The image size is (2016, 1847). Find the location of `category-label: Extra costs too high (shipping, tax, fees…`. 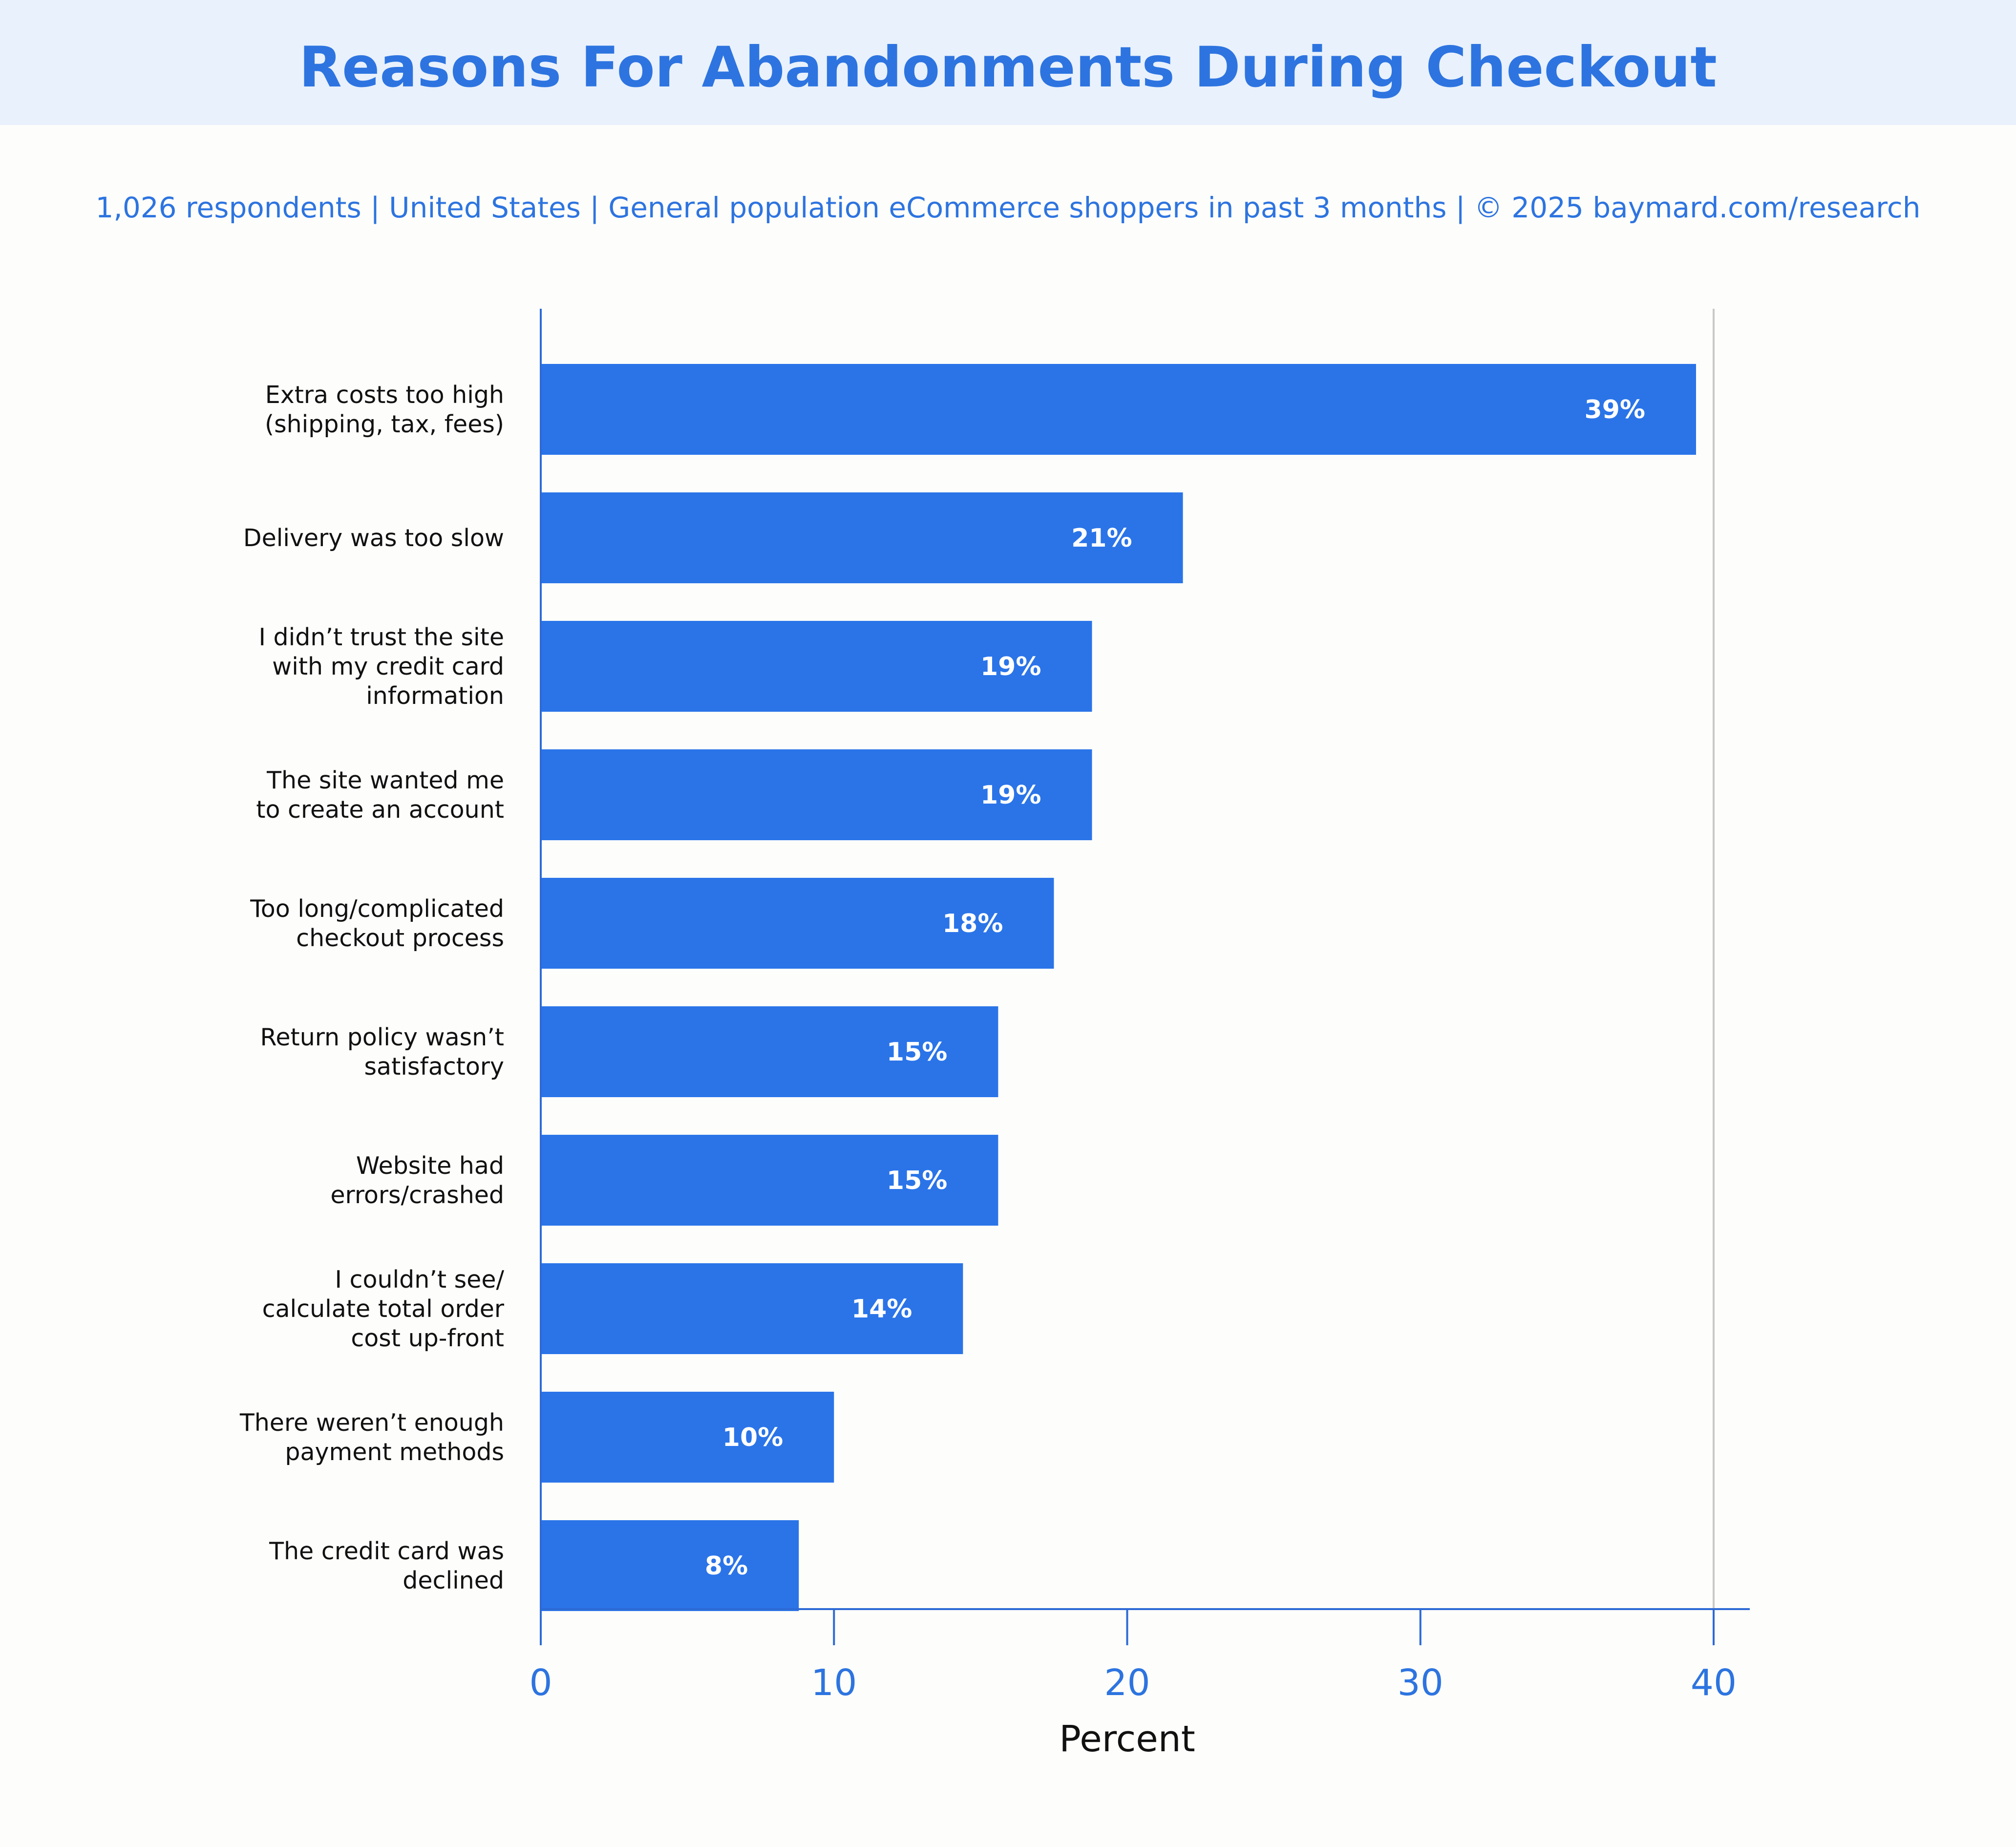

category-label: Extra costs too high (shipping, tax, fees… is located at coordinates (384, 409).